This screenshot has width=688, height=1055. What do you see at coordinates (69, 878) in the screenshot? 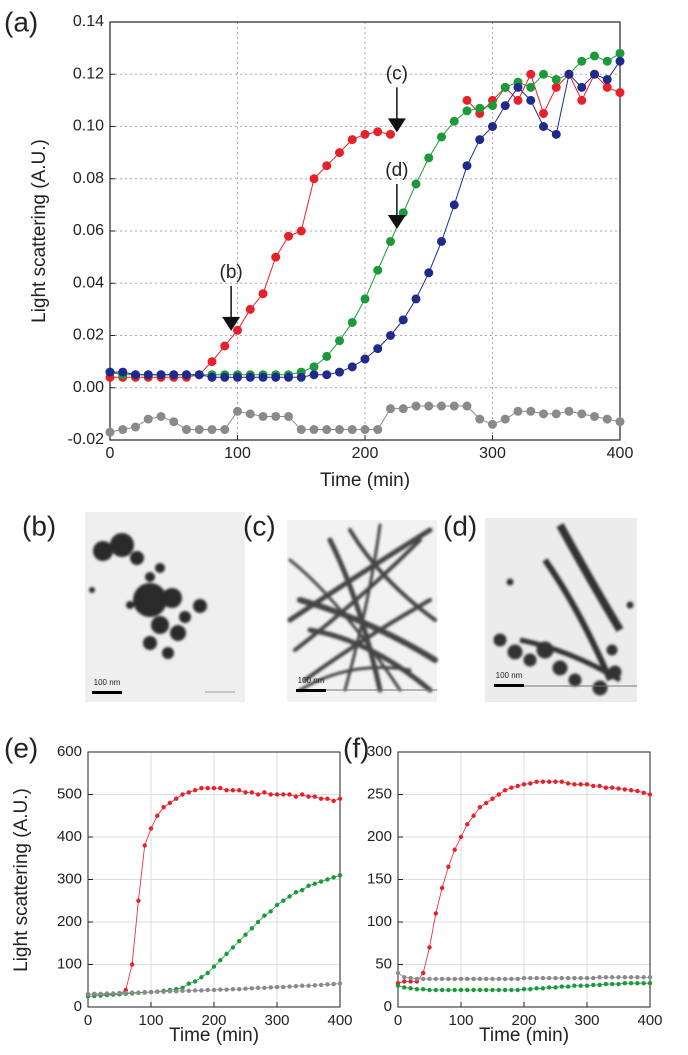
I see `y-tick-label: 300` at bounding box center [69, 878].